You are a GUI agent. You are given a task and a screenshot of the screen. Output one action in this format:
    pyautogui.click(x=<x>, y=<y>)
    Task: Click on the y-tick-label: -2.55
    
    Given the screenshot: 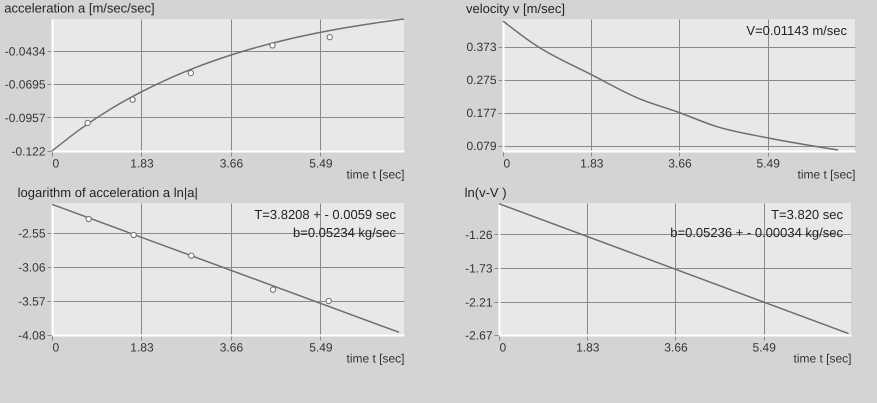 What is the action you would take?
    pyautogui.click(x=32, y=233)
    